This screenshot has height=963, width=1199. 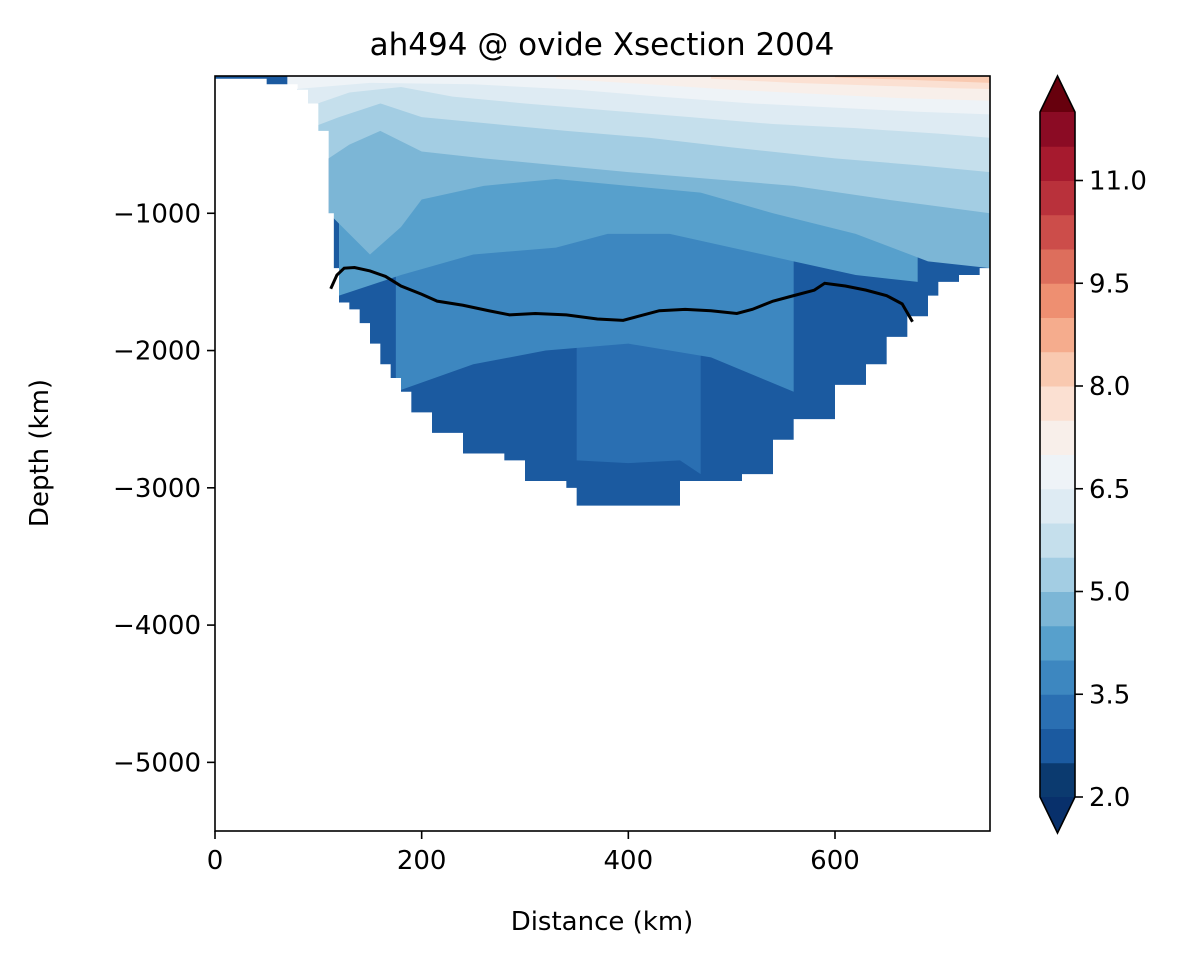 What do you see at coordinates (1093, 454) in the screenshot?
I see `colorbar: 2.0 3.5 5.0 6.5 8.0 9.5 11.0` at bounding box center [1093, 454].